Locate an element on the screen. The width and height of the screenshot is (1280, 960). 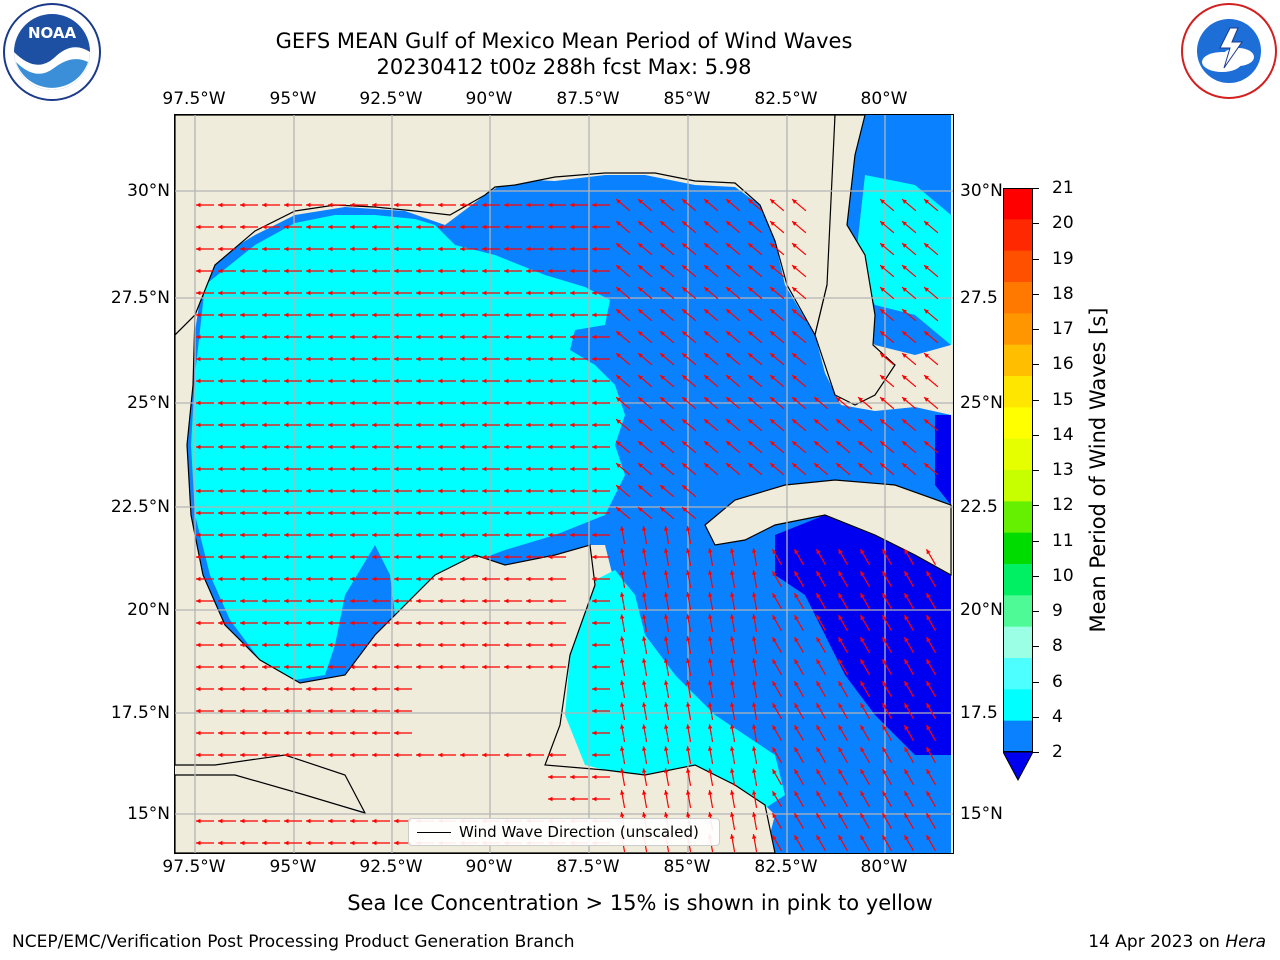
svg-text: NOAA is located at coordinates (52, 33).